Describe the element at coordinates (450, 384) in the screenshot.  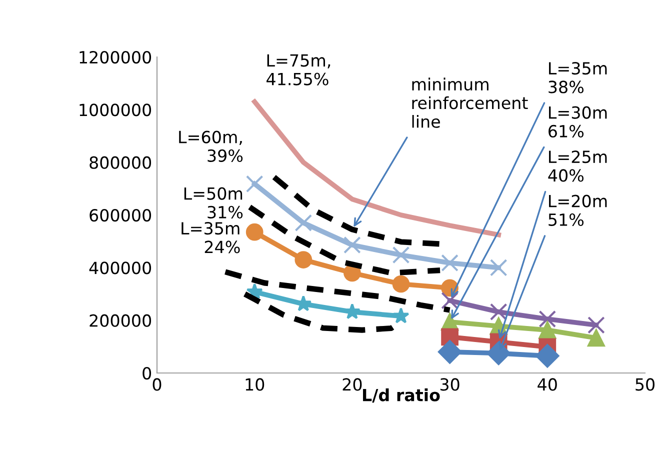
I see `x-tick-label: 30` at that location.